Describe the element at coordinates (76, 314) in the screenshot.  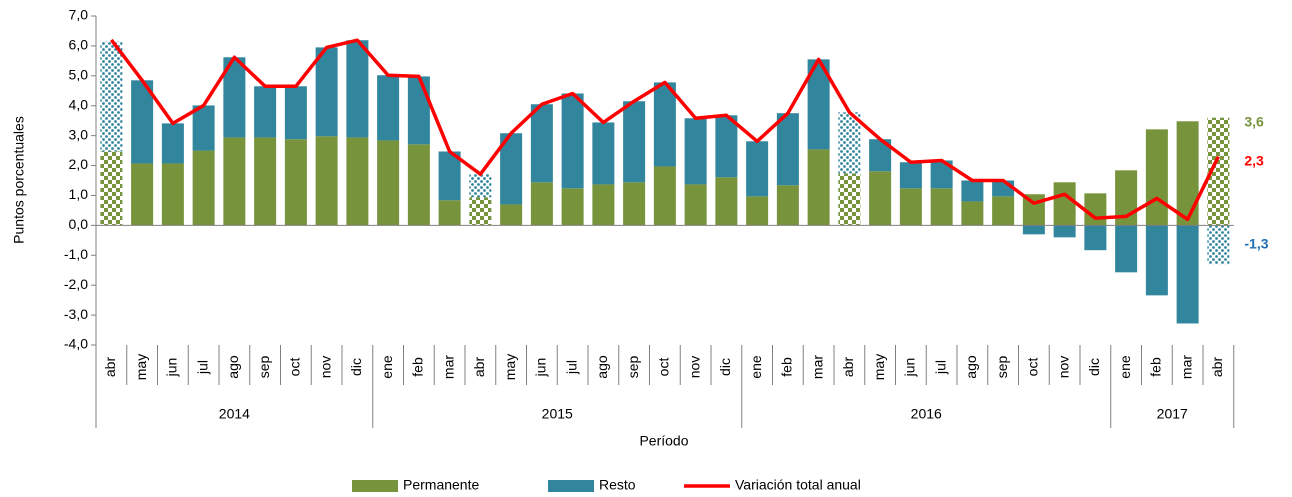
I see `y-tick-label: -3,0` at that location.